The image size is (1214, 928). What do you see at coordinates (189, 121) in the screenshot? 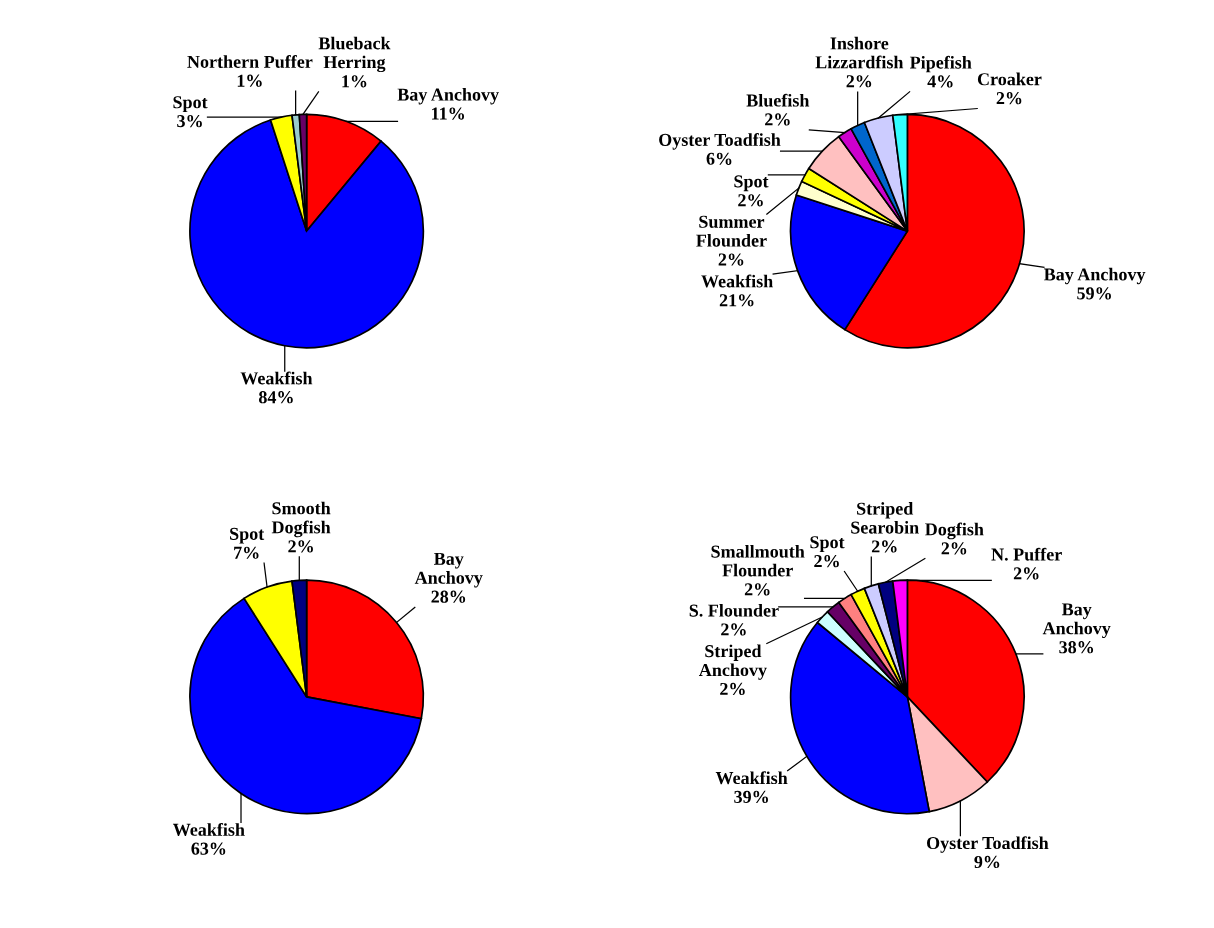
I see `data-label: 3%` at bounding box center [189, 121].